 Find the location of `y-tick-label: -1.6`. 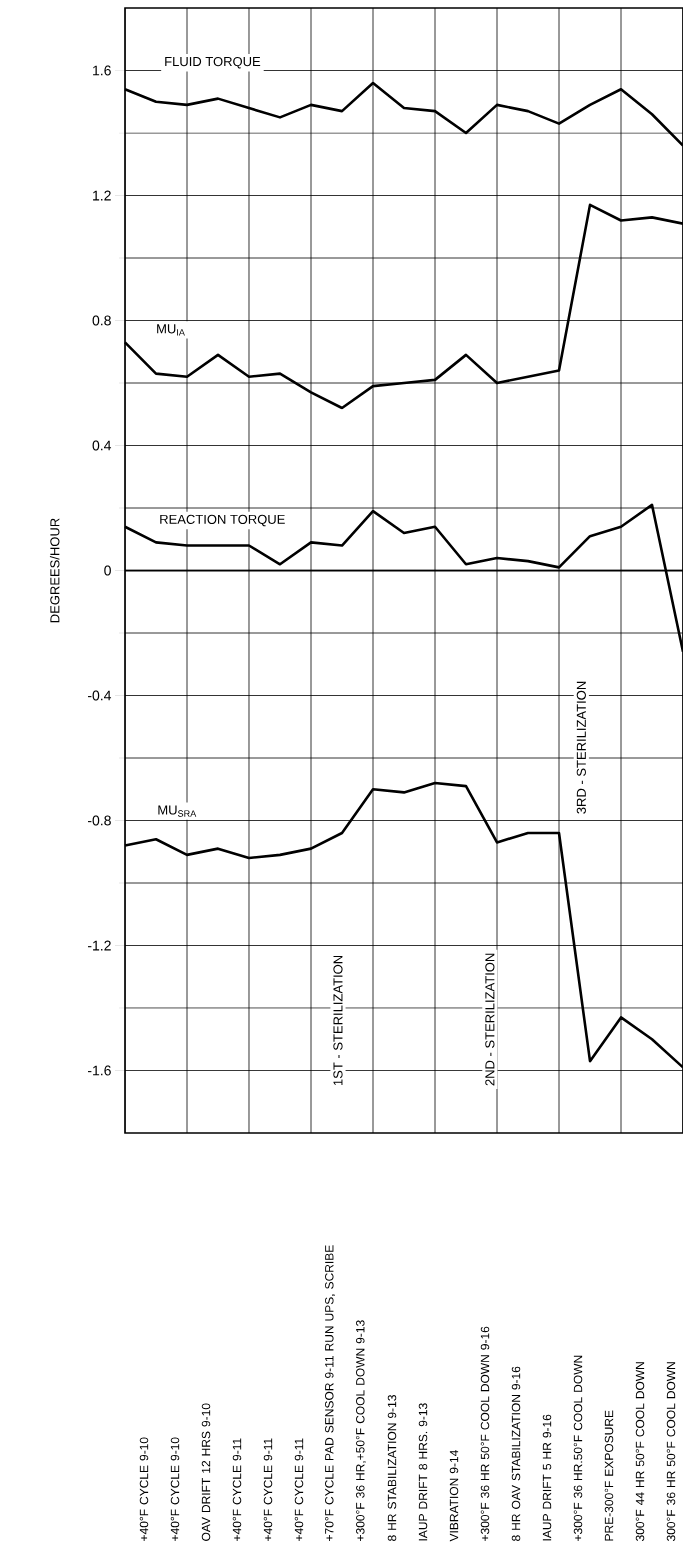

y-tick-label: -1.6 is located at coordinates (99, 1070).